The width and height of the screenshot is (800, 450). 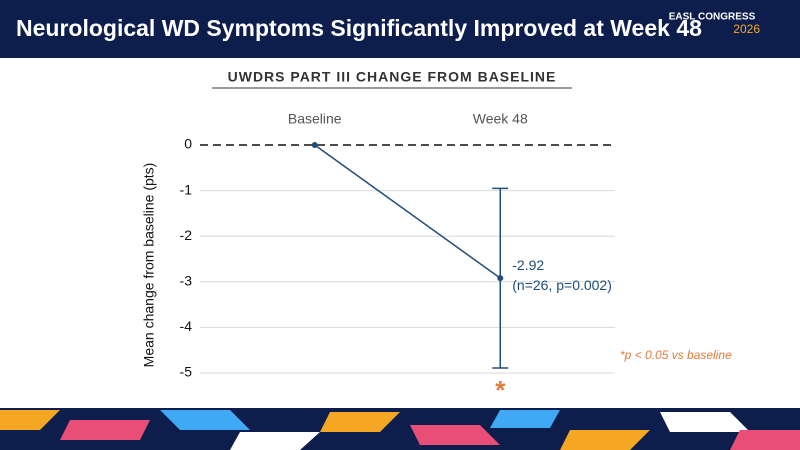 I want to click on logo-year: 2026, so click(x=746, y=29).